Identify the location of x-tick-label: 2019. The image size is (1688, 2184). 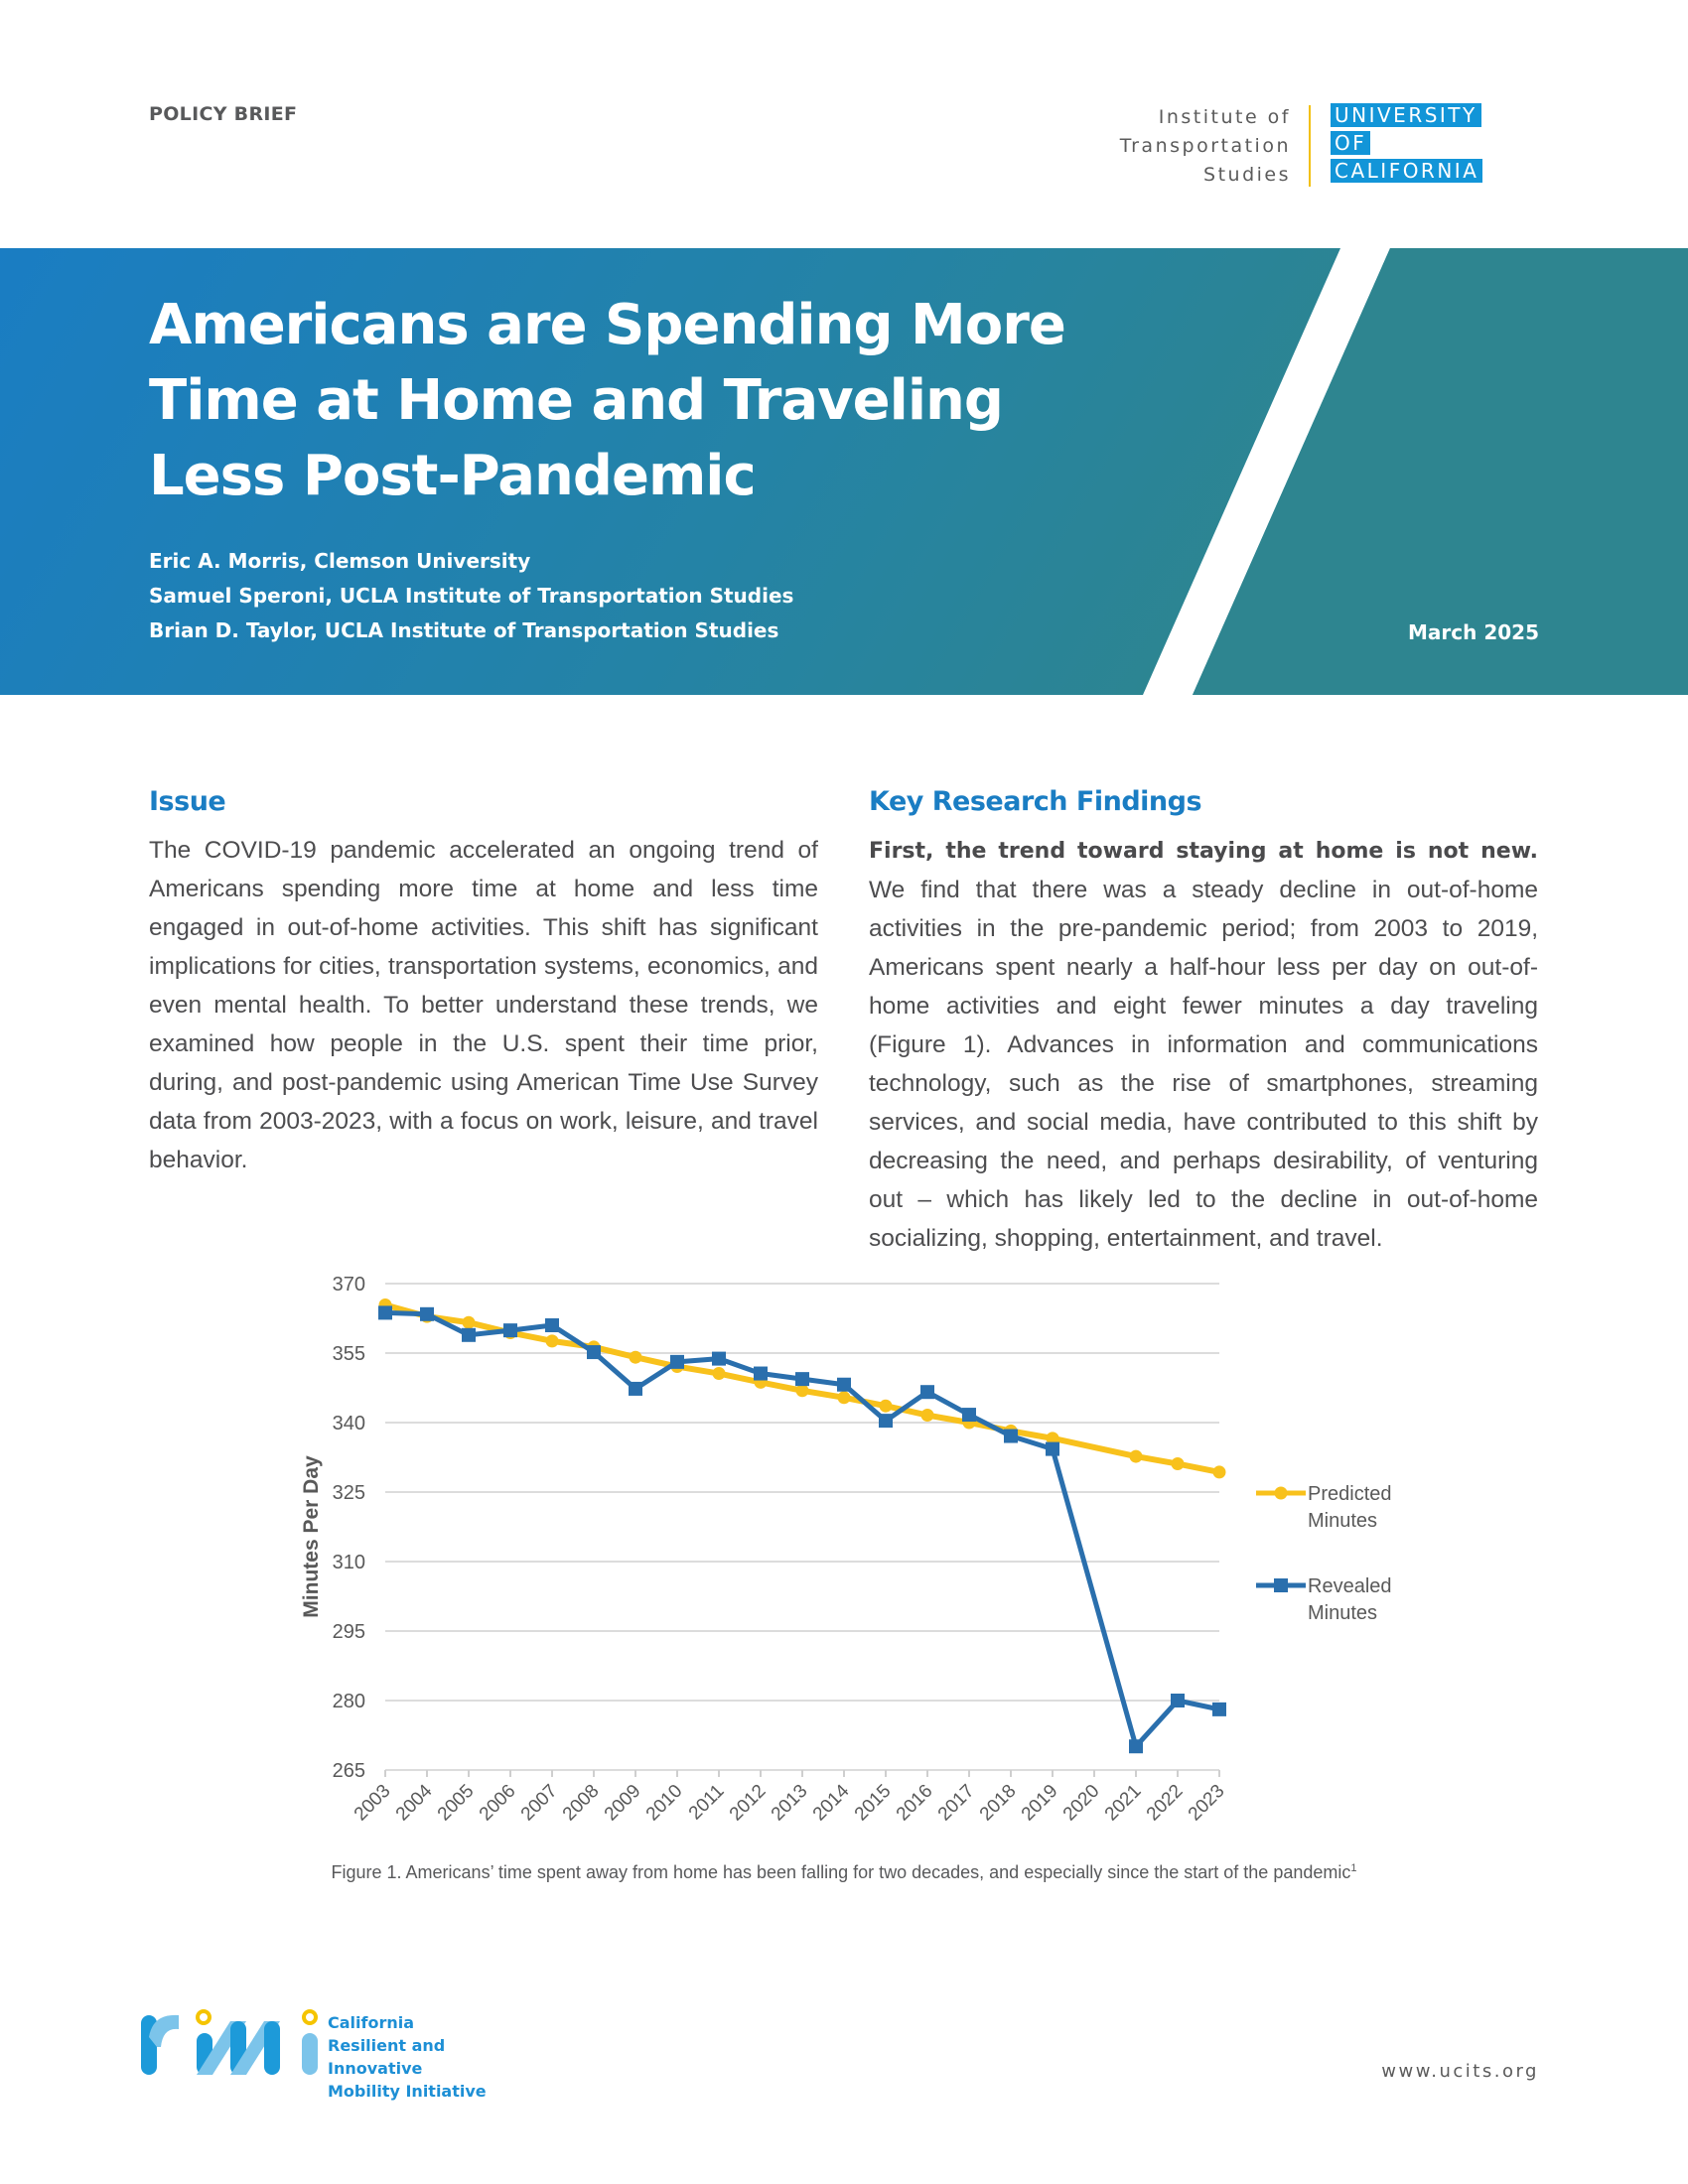
(1040, 1803).